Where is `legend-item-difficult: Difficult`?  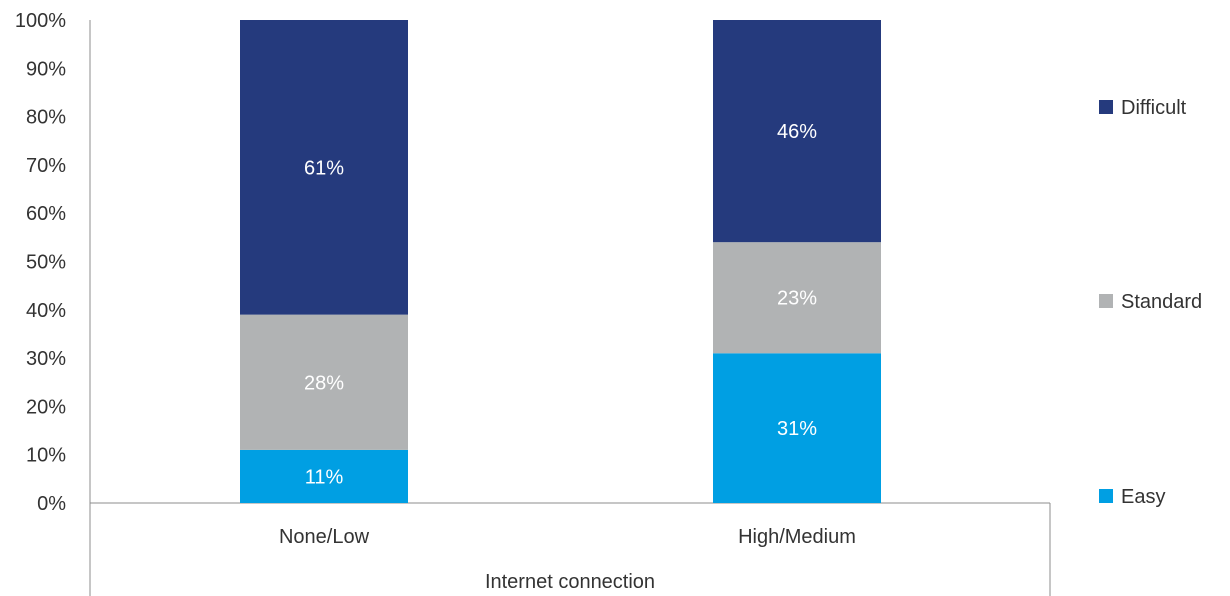 legend-item-difficult: Difficult is located at coordinates (1143, 108).